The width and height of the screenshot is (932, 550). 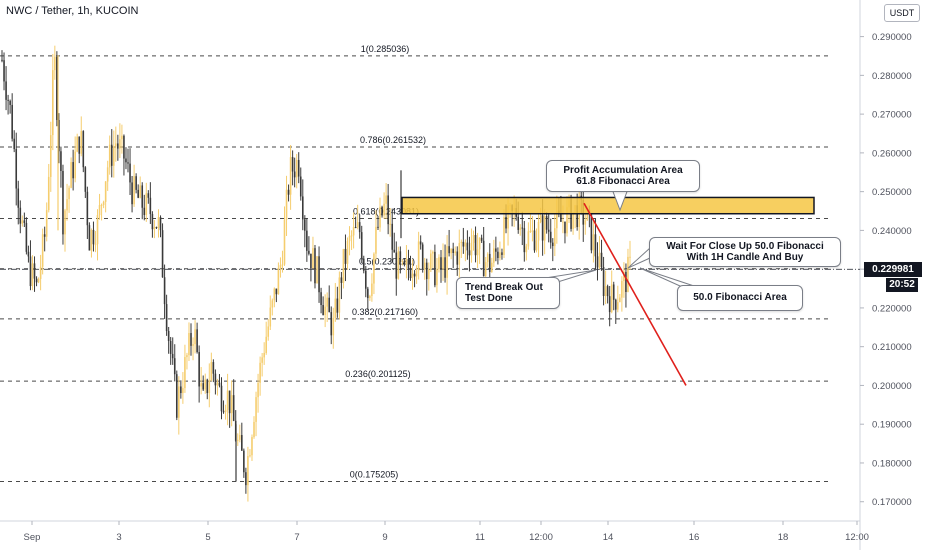 What do you see at coordinates (667, 277) in the screenshot?
I see `callout-fib50-pointer` at bounding box center [667, 277].